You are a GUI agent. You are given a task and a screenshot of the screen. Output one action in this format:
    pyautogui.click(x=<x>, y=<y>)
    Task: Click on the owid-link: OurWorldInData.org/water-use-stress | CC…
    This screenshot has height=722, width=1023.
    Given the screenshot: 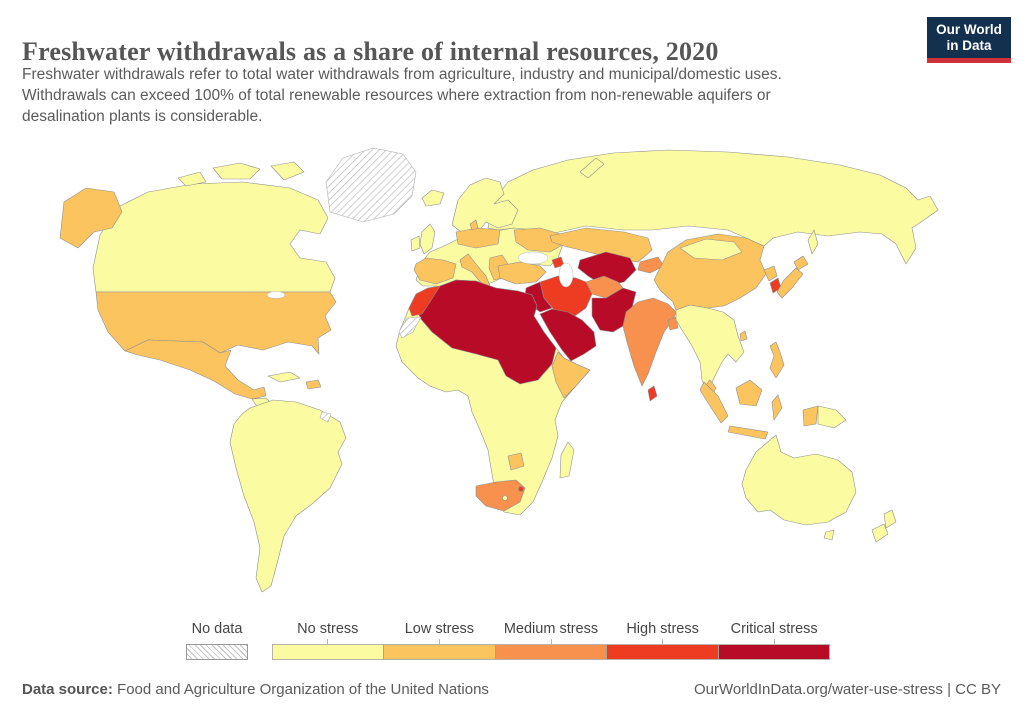 What is the action you would take?
    pyautogui.click(x=847, y=689)
    